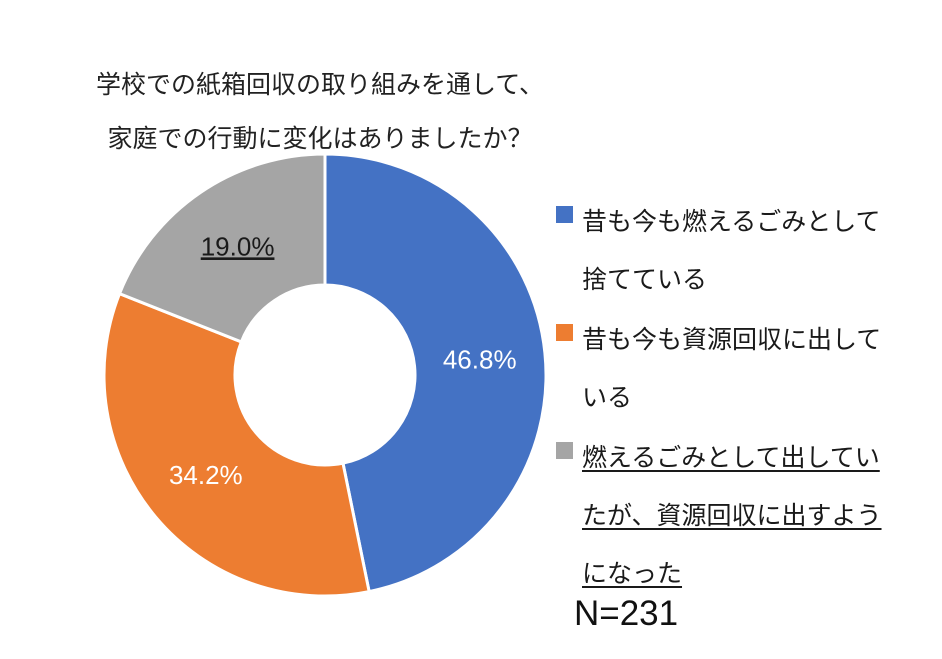 Image resolution: width=942 pixels, height=659 pixels. I want to click on legend-item-1: 昔も今も燃えるごみとして捨てている, so click(736, 251).